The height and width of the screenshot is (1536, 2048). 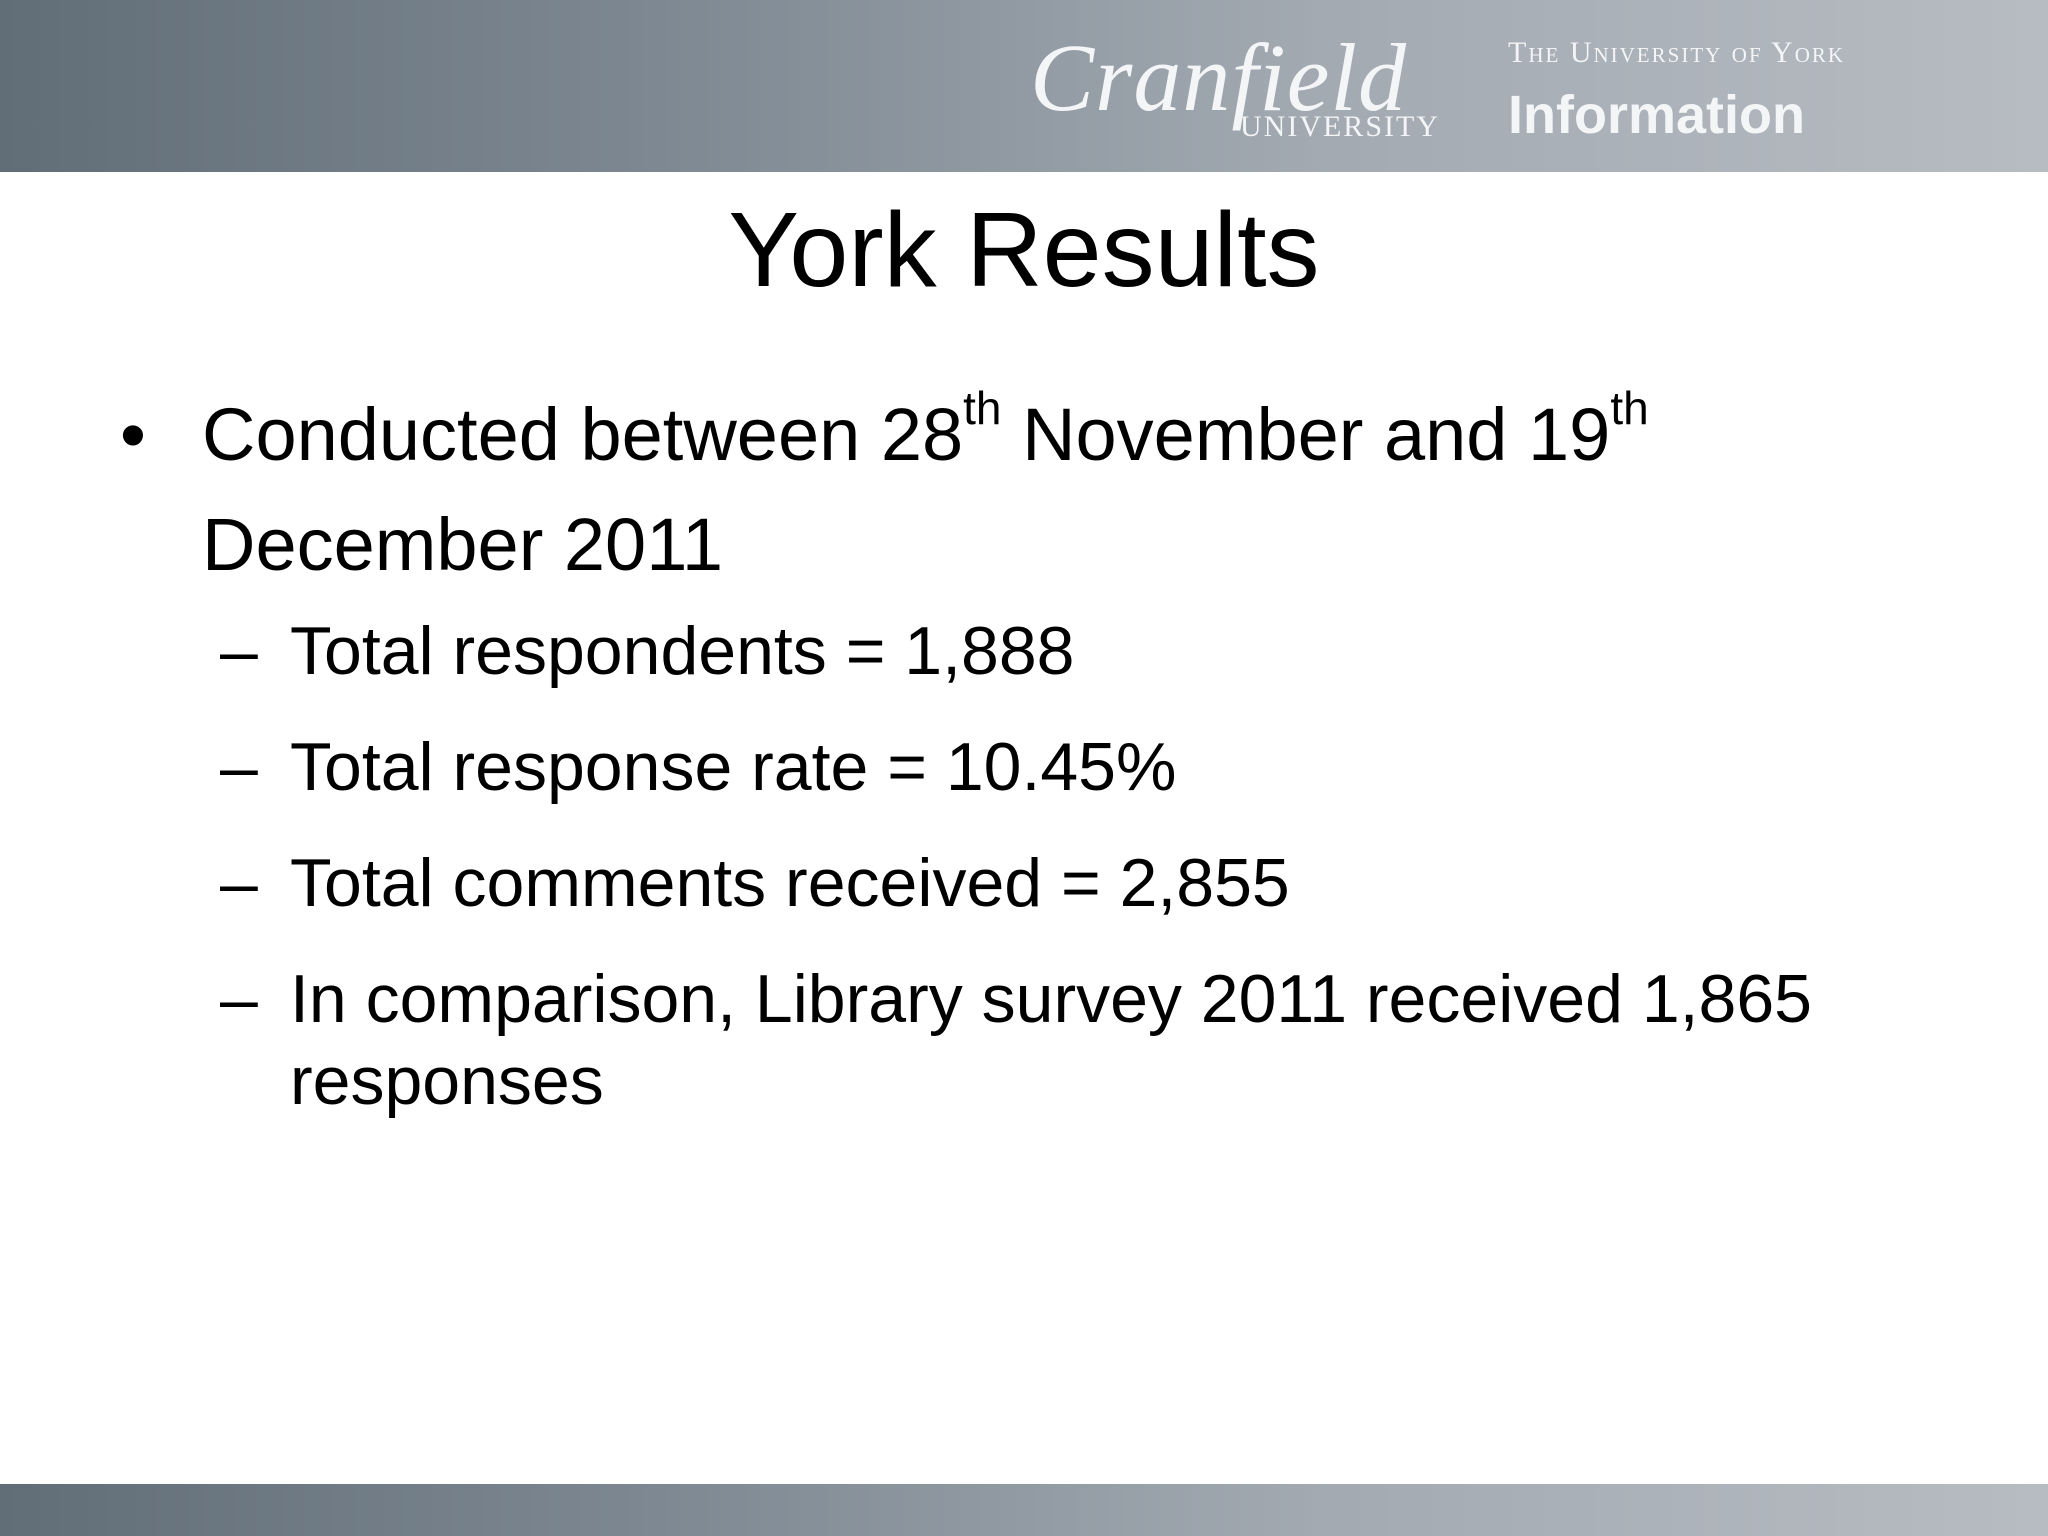 I want to click on sub-bullet-text: Total response rate = 10.45%, so click(x=733, y=767).